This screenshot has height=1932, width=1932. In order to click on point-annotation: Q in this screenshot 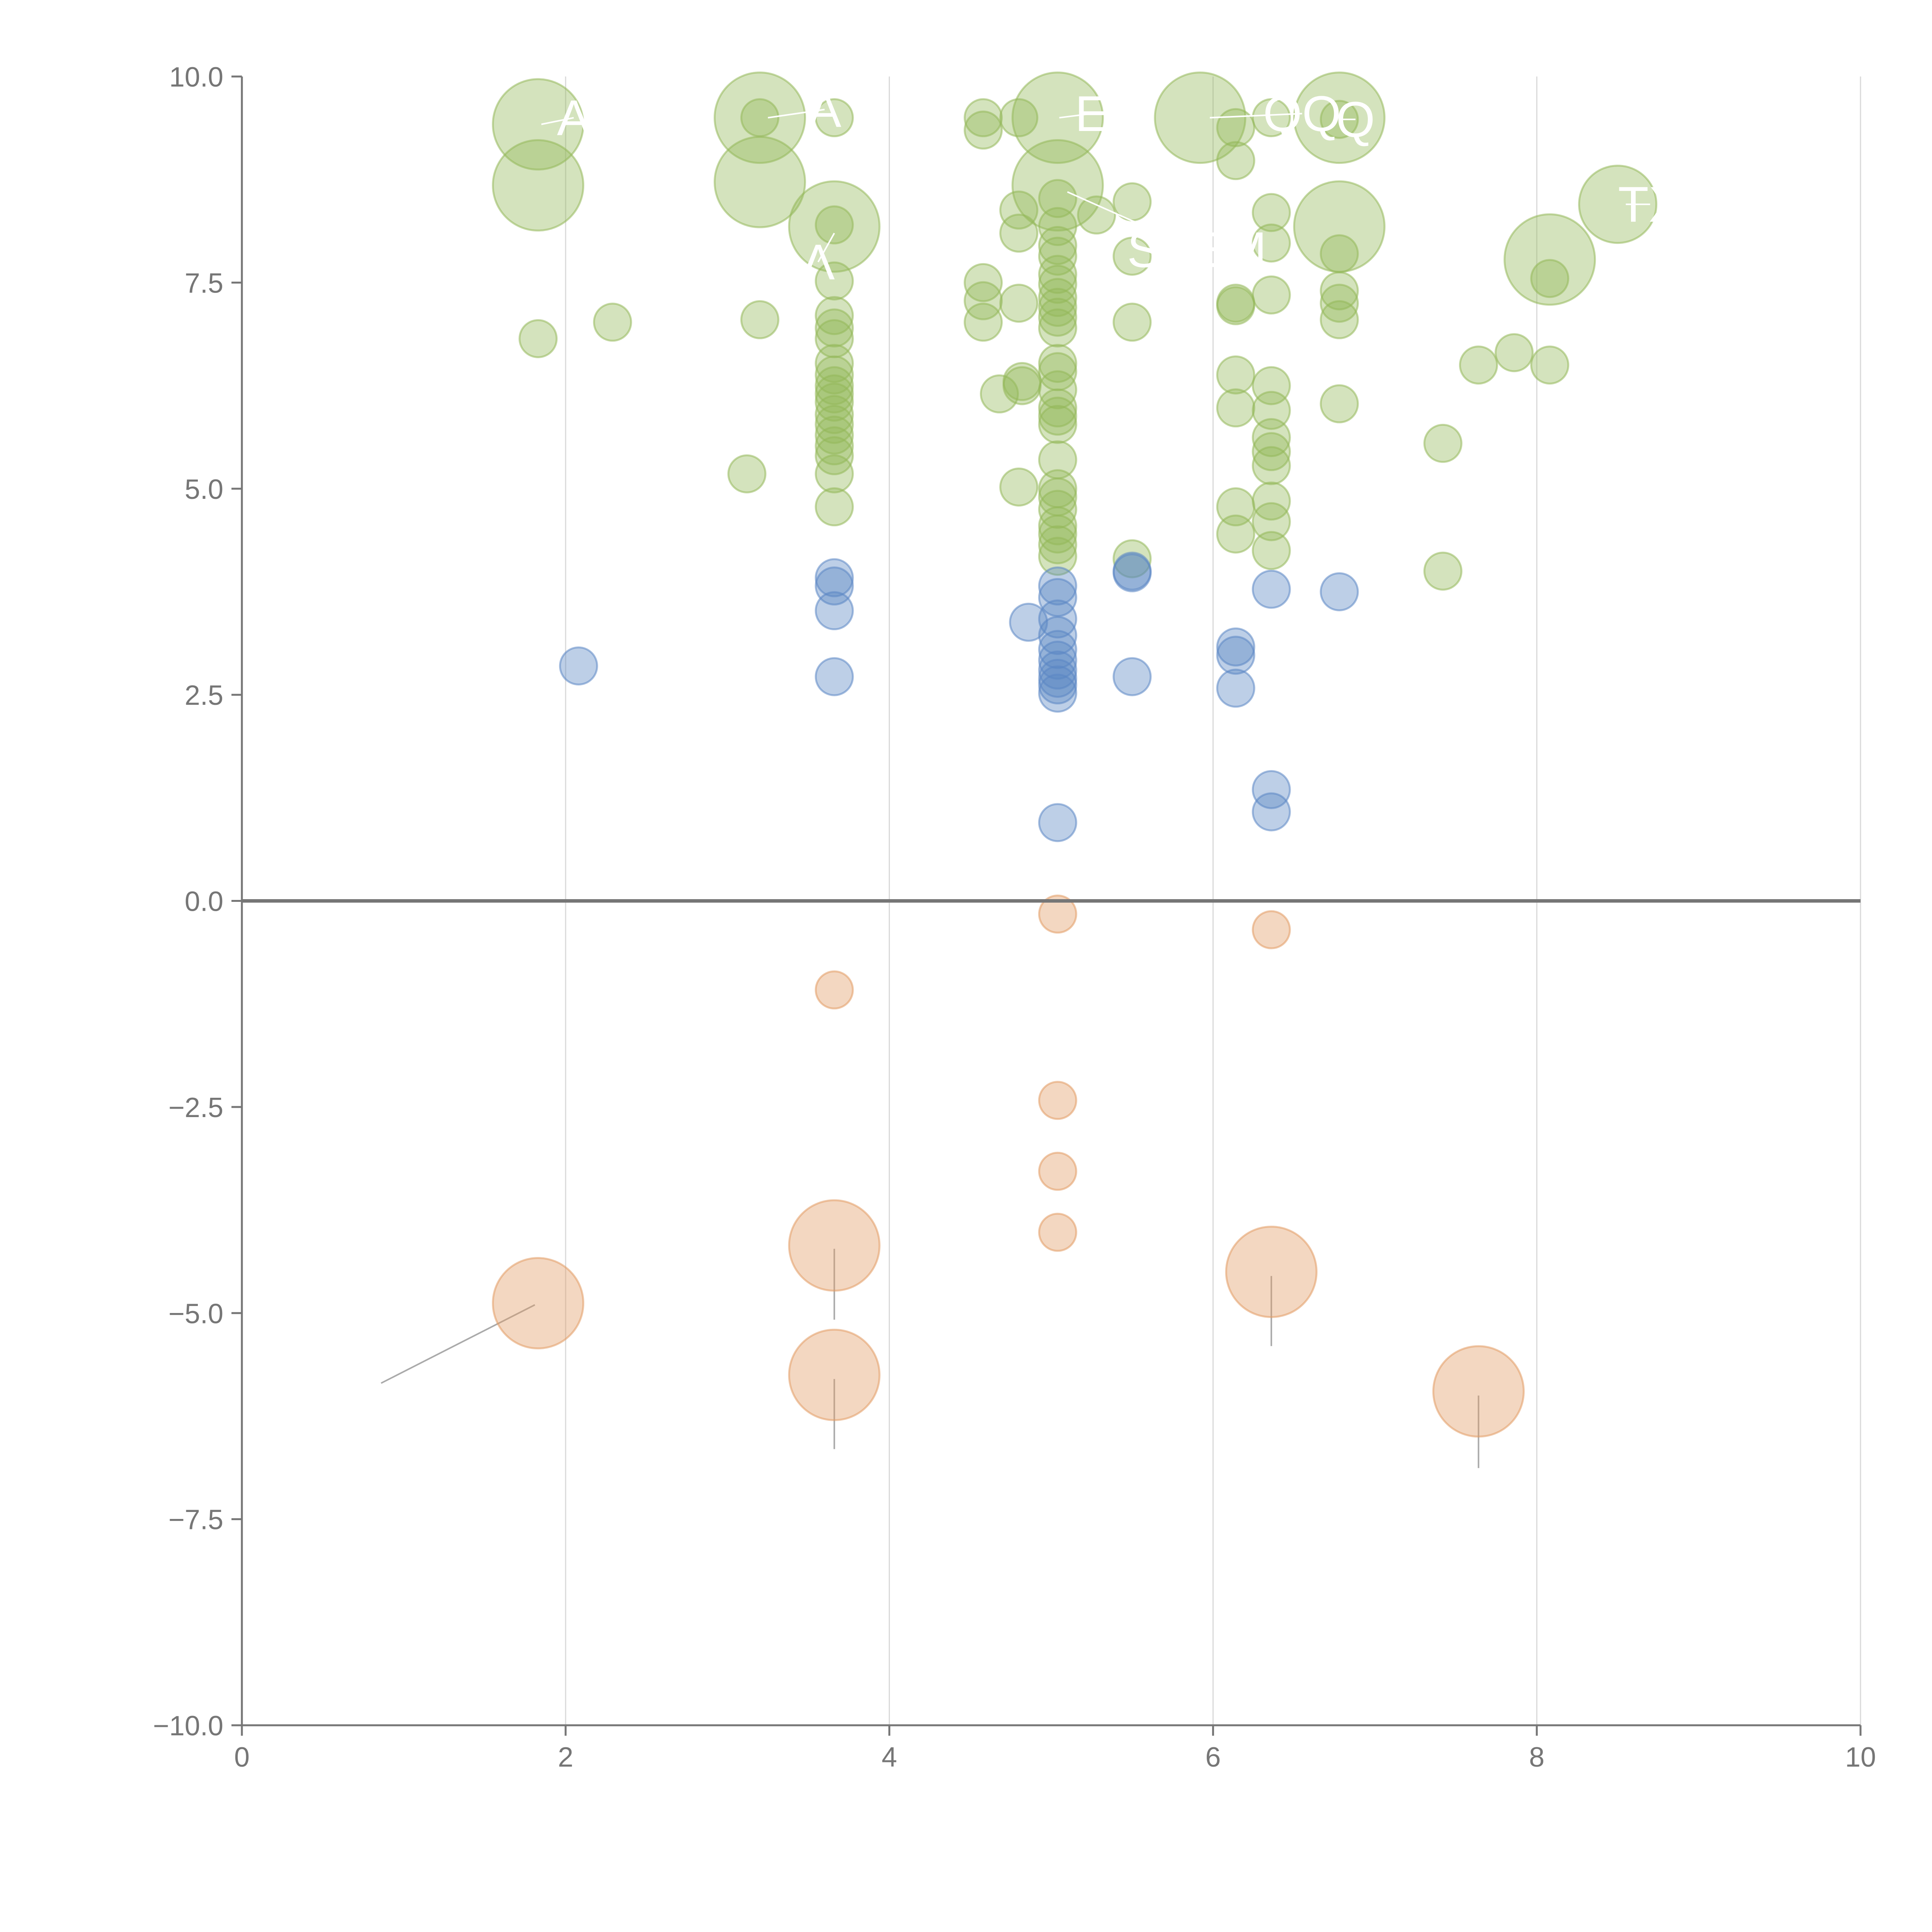, I will do `click(1355, 120)`.